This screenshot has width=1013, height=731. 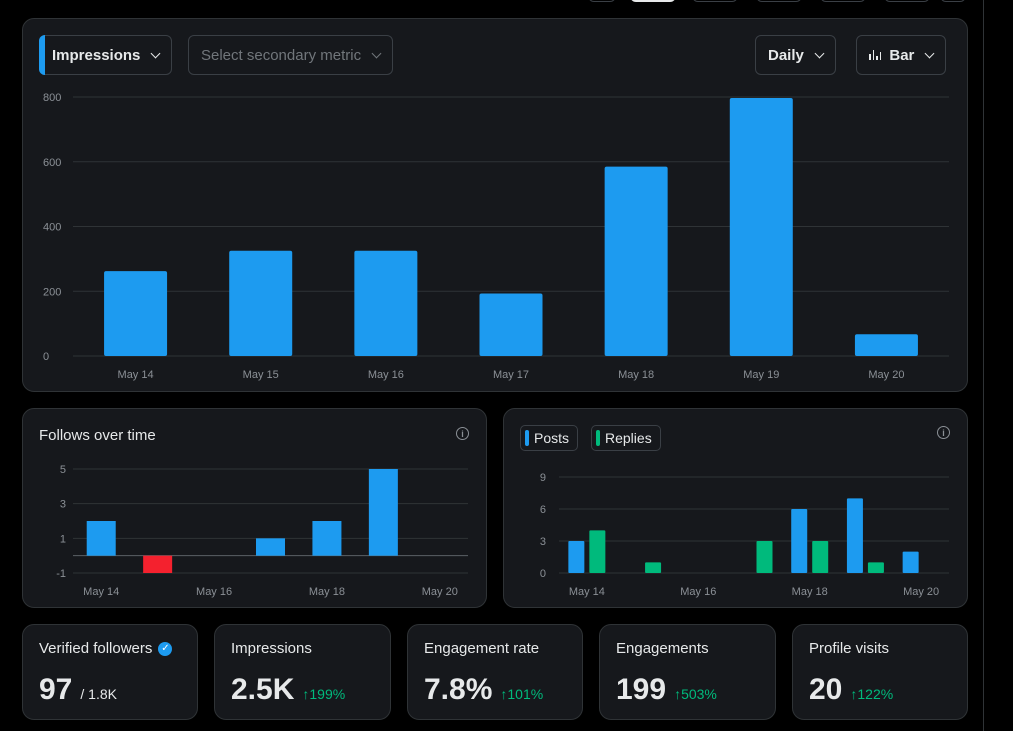 What do you see at coordinates (786, 55) in the screenshot?
I see `interval-label: Daily` at bounding box center [786, 55].